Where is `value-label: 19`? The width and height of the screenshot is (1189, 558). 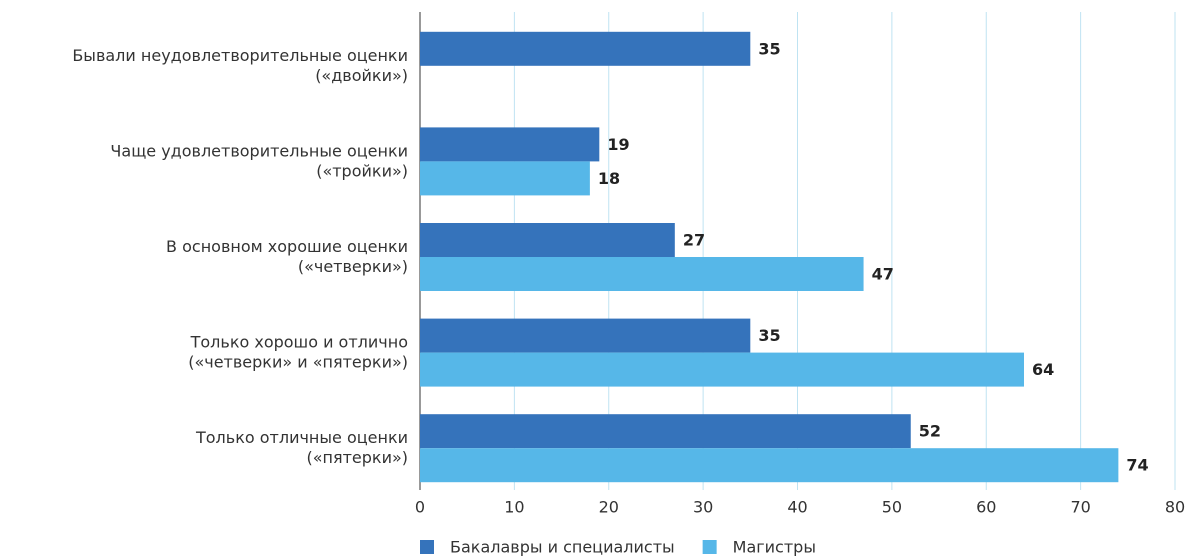 value-label: 19 is located at coordinates (618, 144).